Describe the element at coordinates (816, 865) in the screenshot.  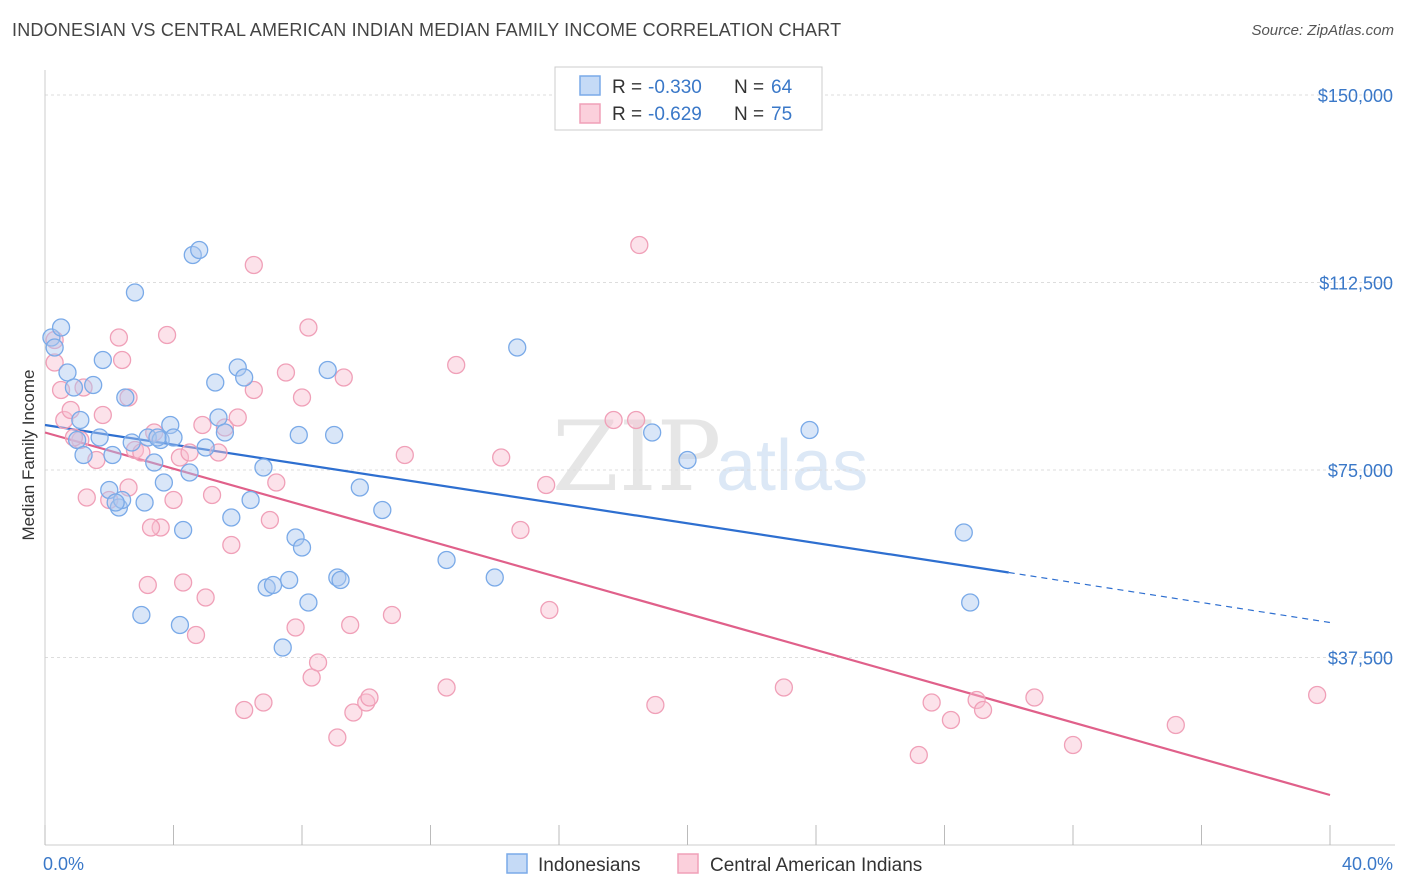
I see `bottom-legend-central-american-indians: Central American Indians` at that location.